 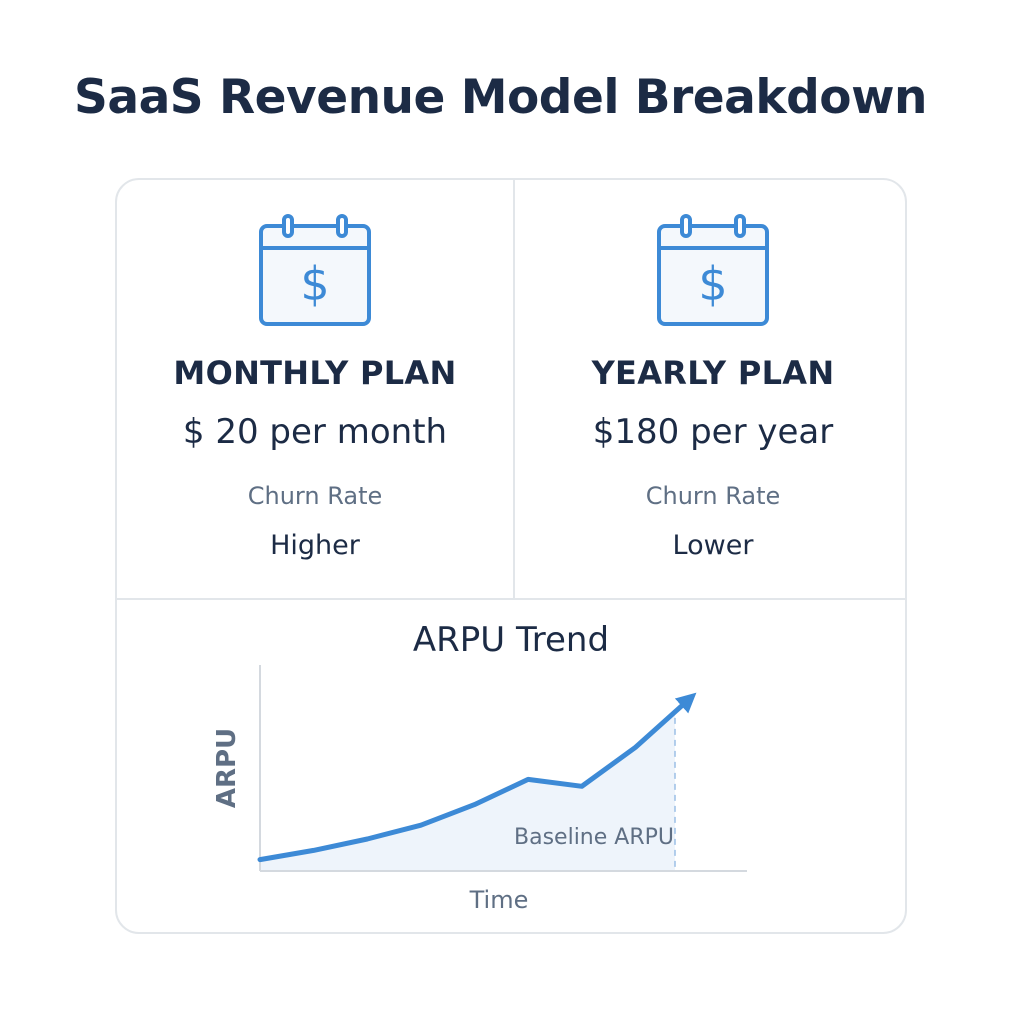 I want to click on churn-rate-value: Higher, so click(x=315, y=545).